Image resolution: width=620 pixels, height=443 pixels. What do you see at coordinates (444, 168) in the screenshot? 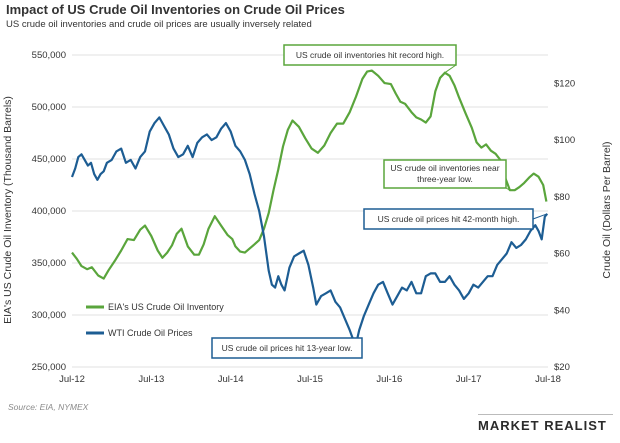
I see `annotation-text: US crude oil inventories near` at bounding box center [444, 168].